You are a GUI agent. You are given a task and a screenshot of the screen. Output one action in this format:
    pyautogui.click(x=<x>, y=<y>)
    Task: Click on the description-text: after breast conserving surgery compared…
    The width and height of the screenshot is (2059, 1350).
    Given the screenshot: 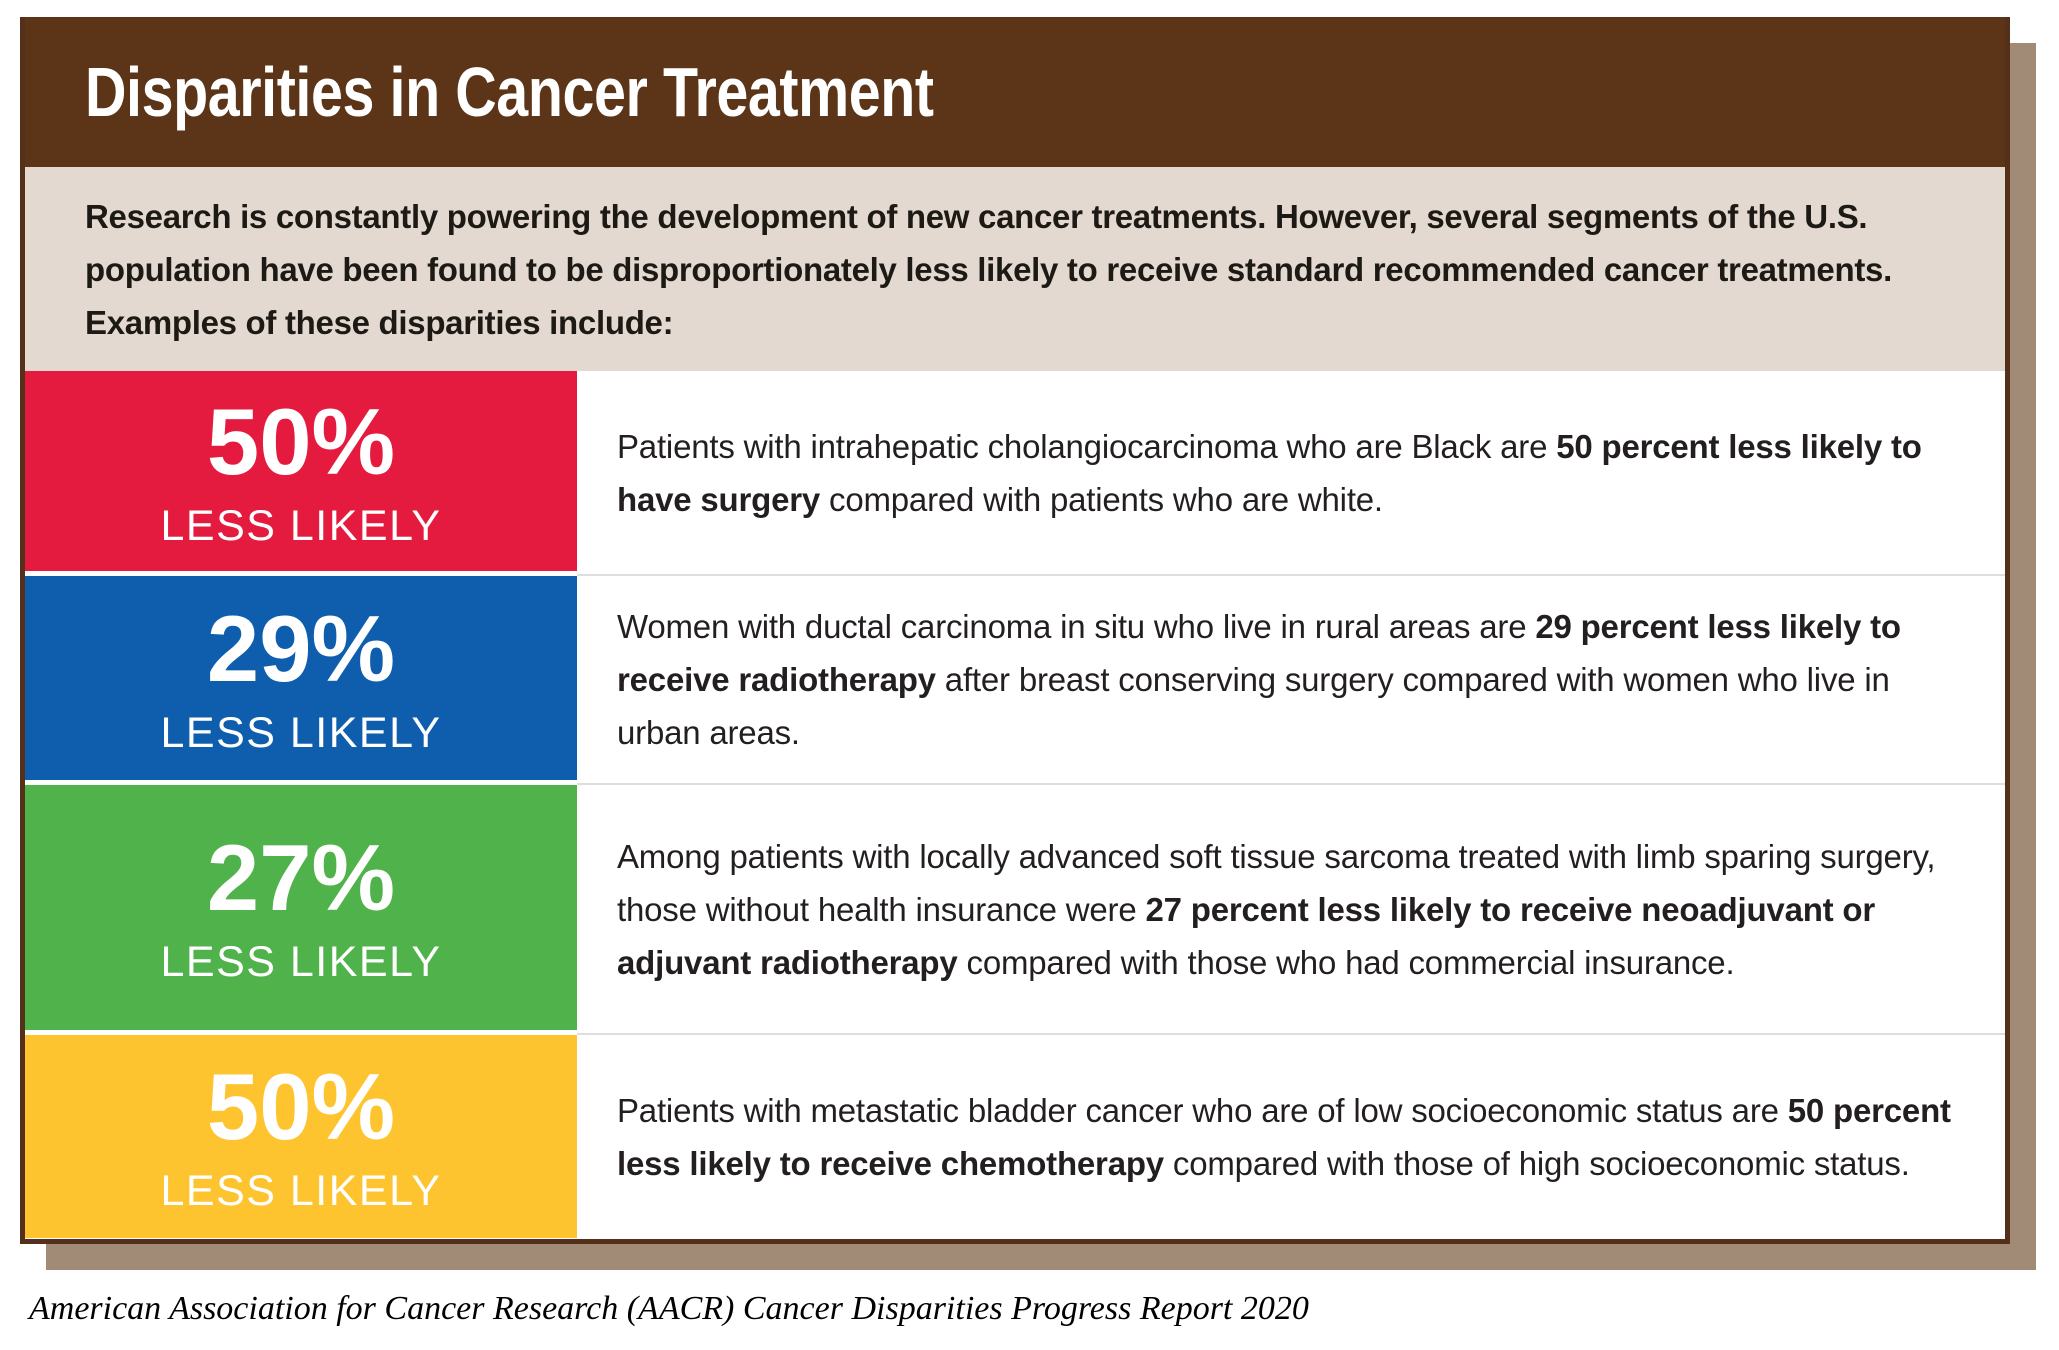 What is the action you would take?
    pyautogui.click(x=1253, y=706)
    